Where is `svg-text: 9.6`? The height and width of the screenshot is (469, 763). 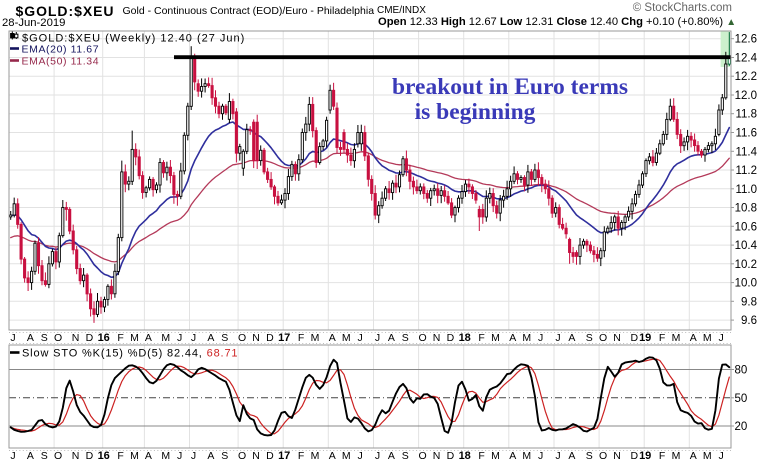 svg-text: 9.6 is located at coordinates (749, 321).